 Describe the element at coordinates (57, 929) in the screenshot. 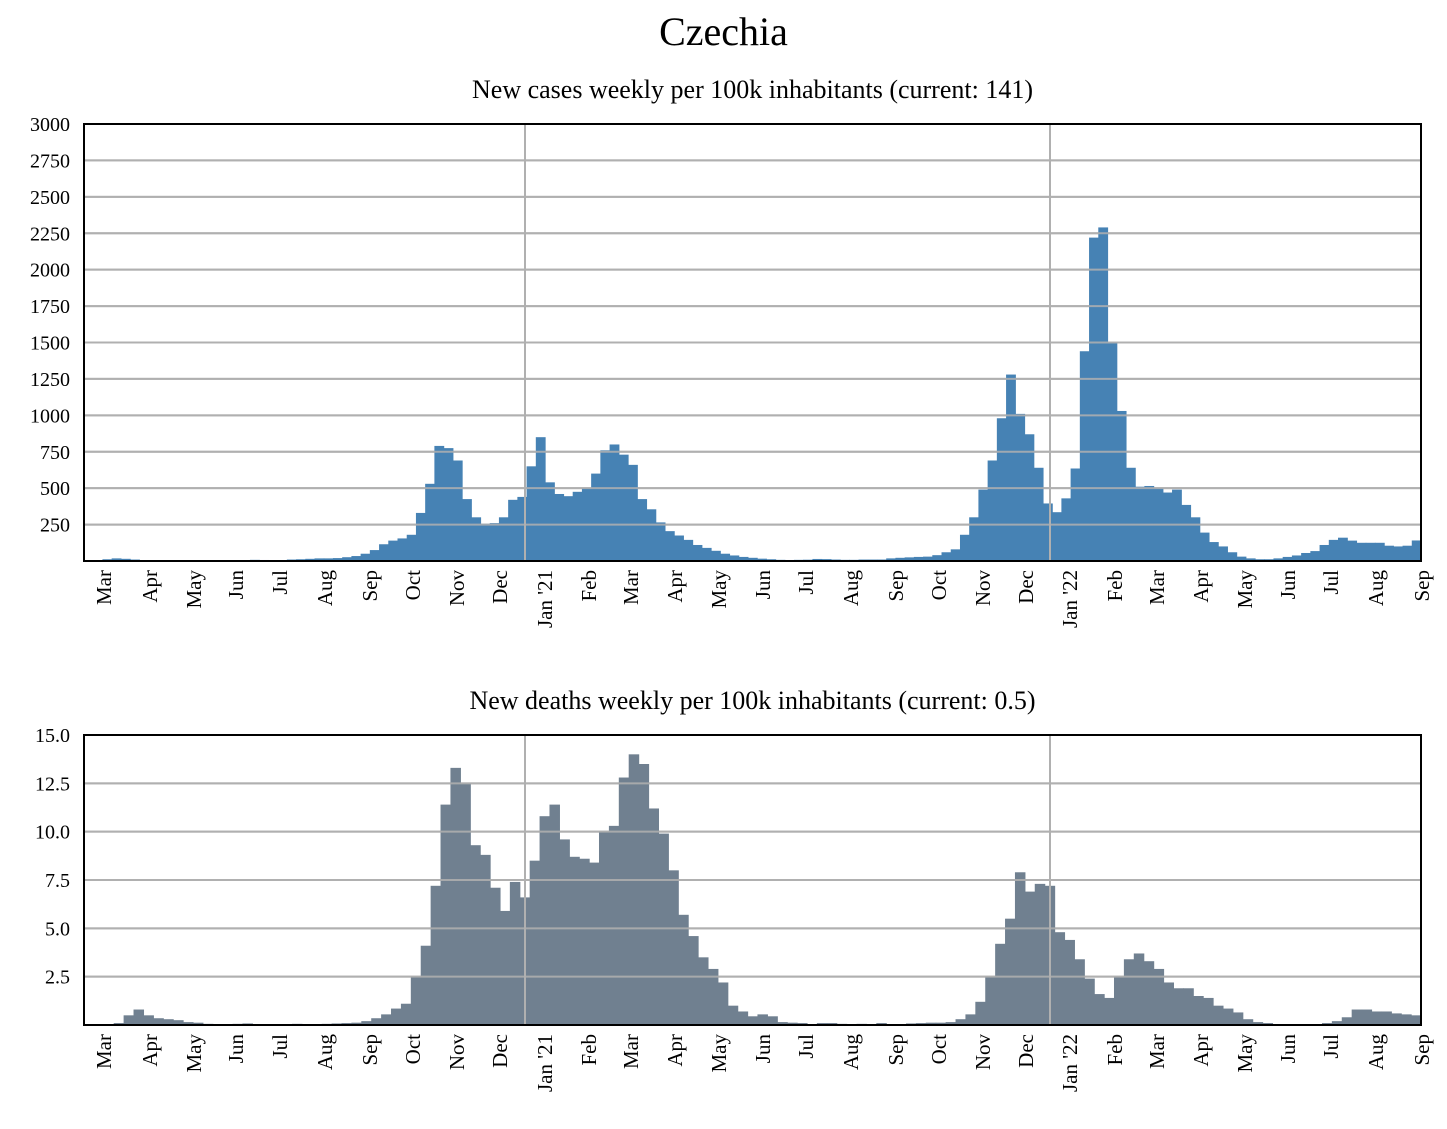

I see `y-tick-label: 5.0` at that location.